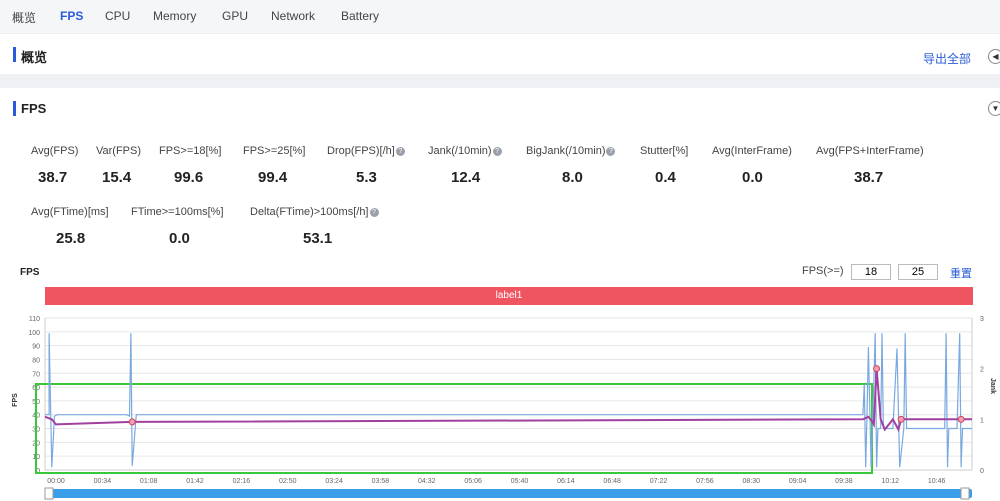  I want to click on metric-label: Delta(FTime)>100ms[/h]?, so click(314, 212).